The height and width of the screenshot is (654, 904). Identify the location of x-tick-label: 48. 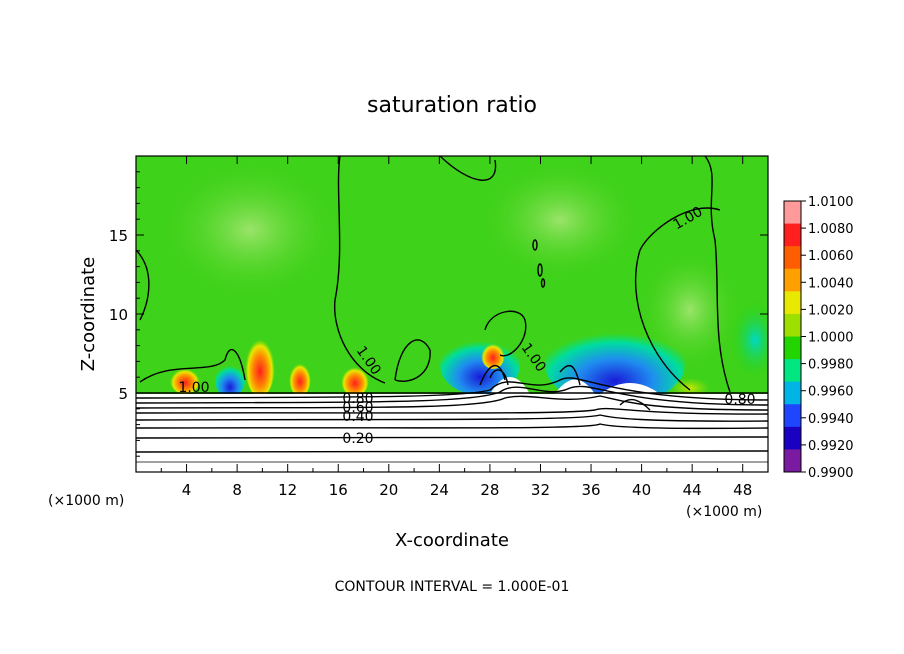
(742, 490).